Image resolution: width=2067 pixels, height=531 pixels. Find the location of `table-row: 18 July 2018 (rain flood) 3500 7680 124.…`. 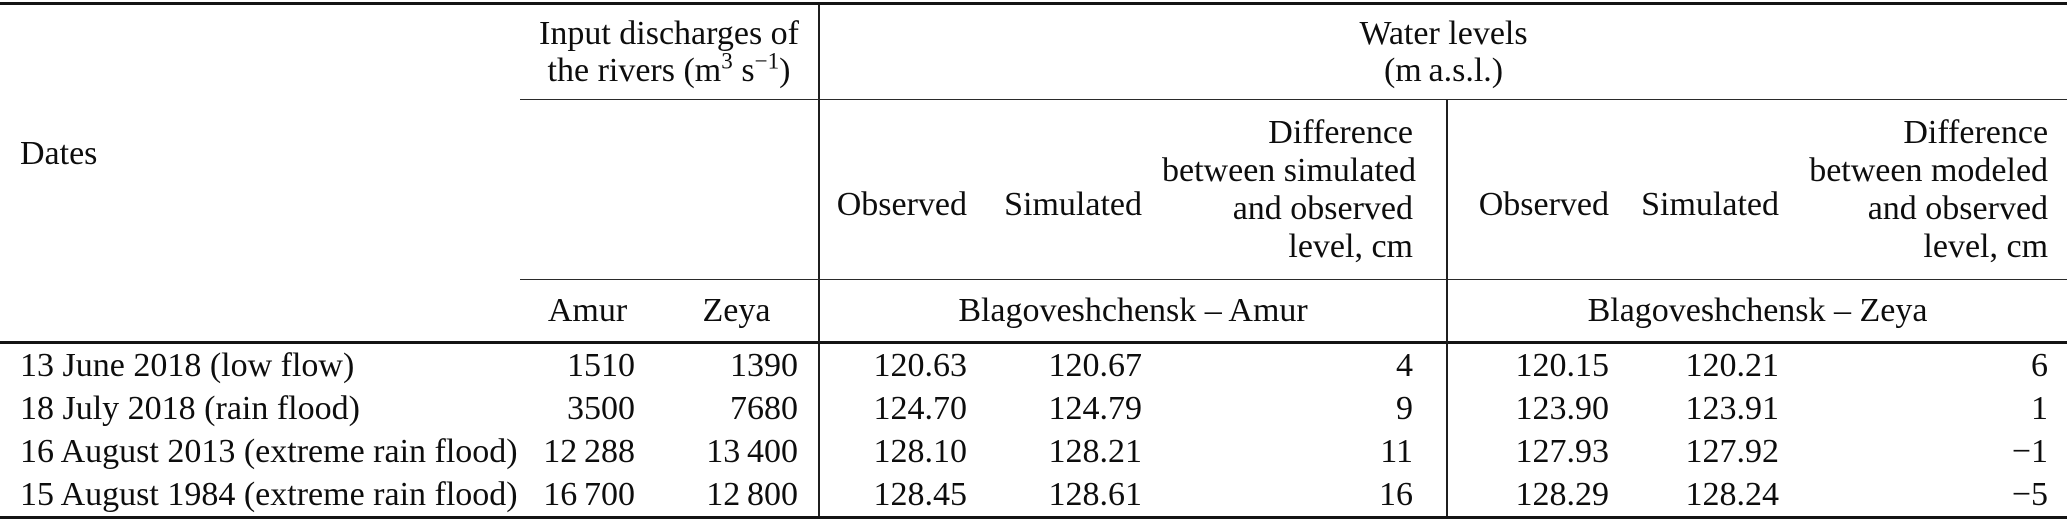

table-row: 18 July 2018 (rain flood) 3500 7680 124.… is located at coordinates (1033, 408).